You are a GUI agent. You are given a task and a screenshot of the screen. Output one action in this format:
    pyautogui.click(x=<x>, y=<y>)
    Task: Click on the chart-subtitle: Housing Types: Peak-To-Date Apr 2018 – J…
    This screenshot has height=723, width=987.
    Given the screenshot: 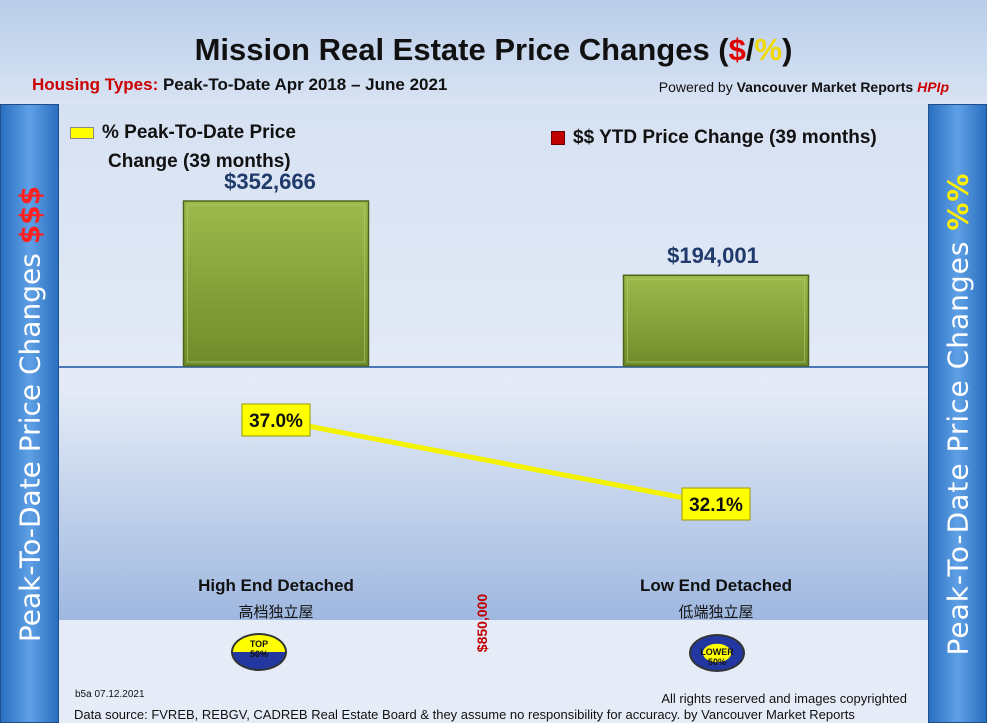 What is the action you would take?
    pyautogui.click(x=239, y=85)
    